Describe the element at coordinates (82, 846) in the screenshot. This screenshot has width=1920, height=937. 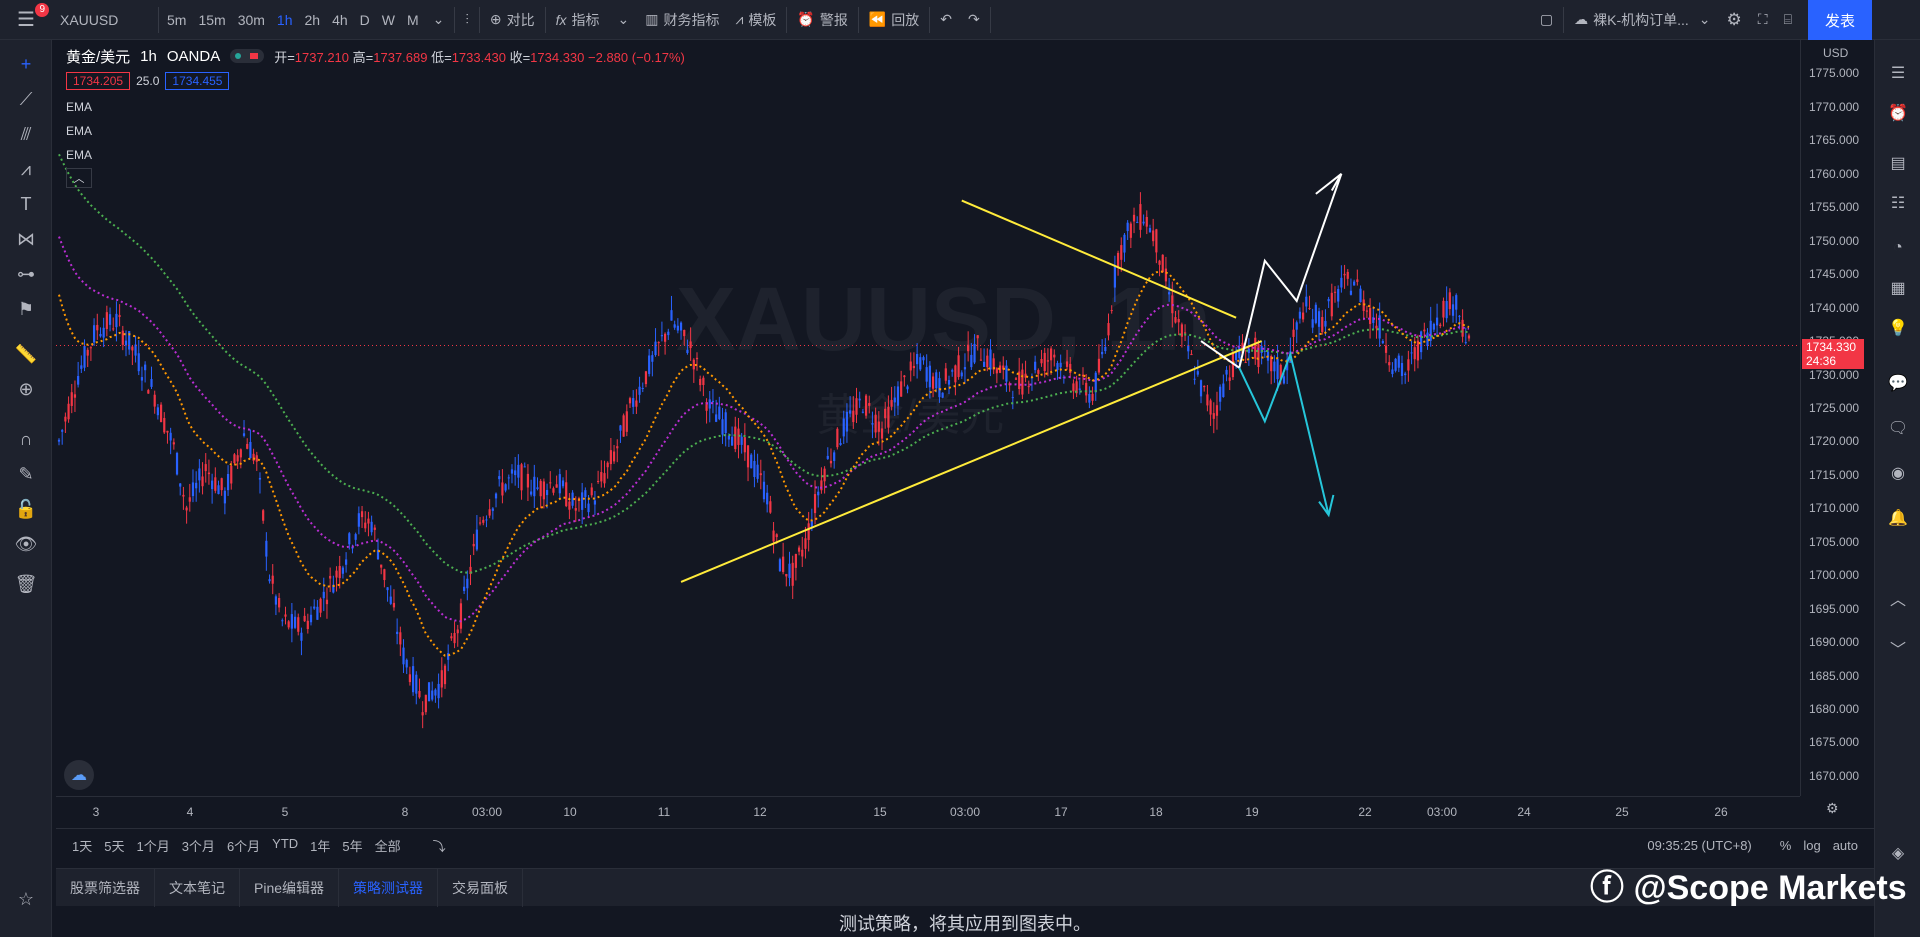
I see `range-0: 1天` at that location.